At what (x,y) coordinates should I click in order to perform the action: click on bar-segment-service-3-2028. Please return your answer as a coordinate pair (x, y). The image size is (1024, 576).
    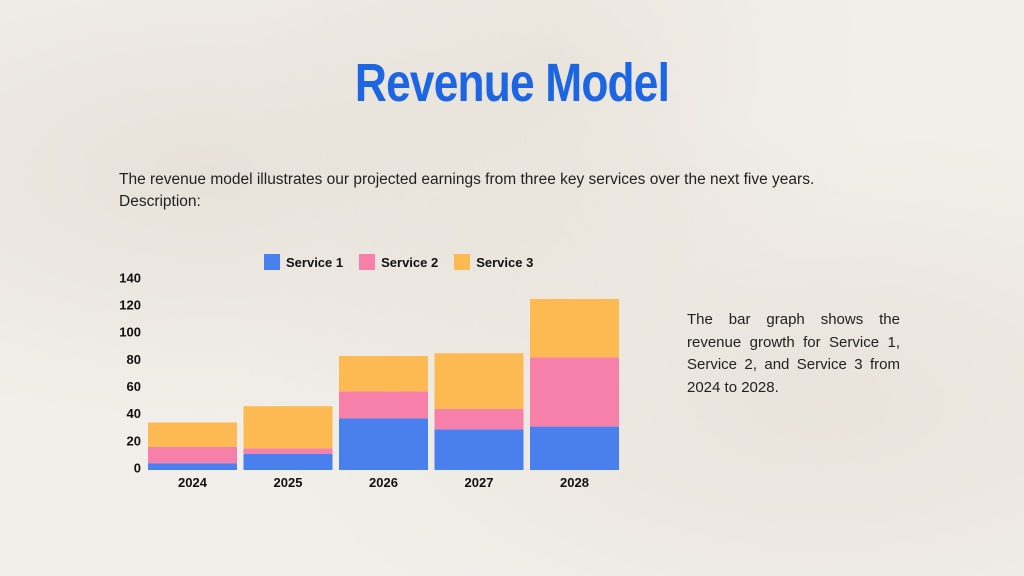
    Looking at the image, I should click on (574, 328).